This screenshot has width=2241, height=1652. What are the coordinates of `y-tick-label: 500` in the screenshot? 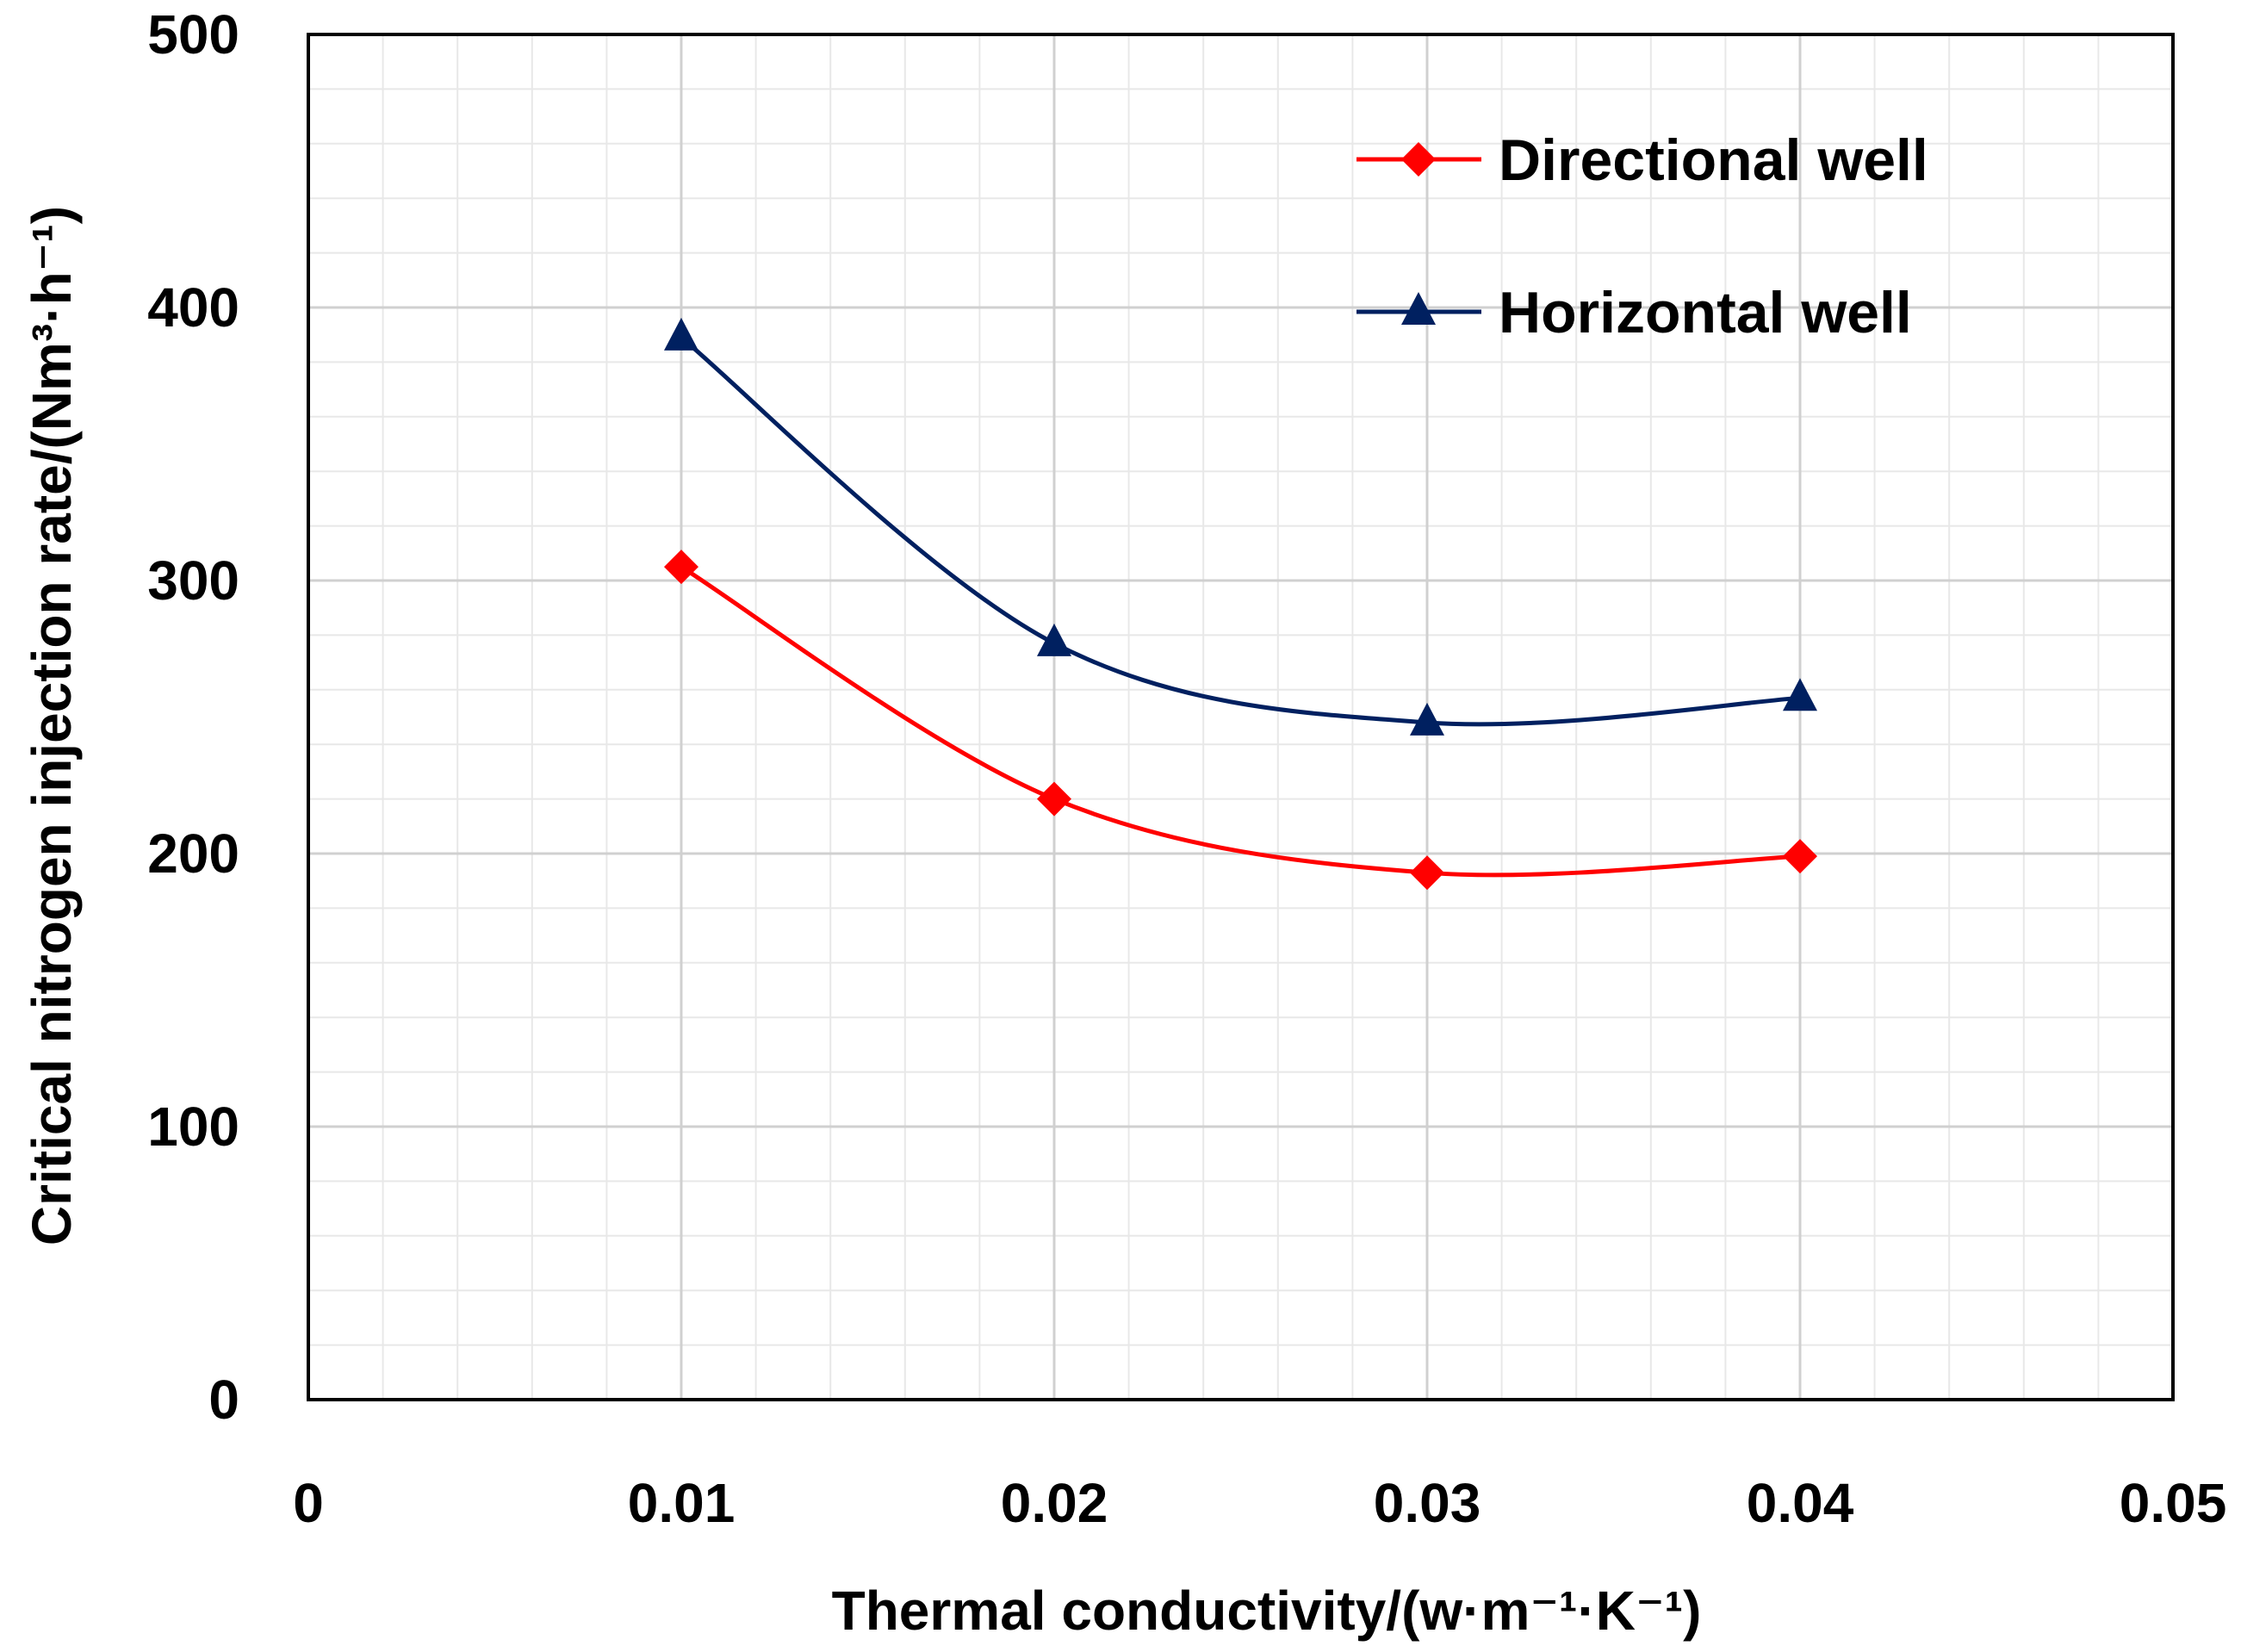 It's located at (193, 34).